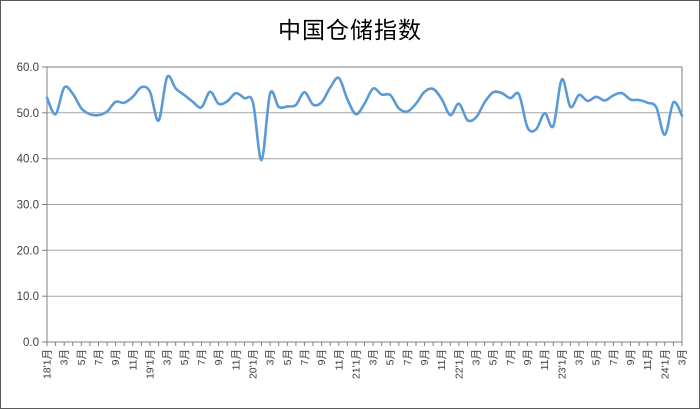  I want to click on svg-text: 30.0, so click(28, 206).